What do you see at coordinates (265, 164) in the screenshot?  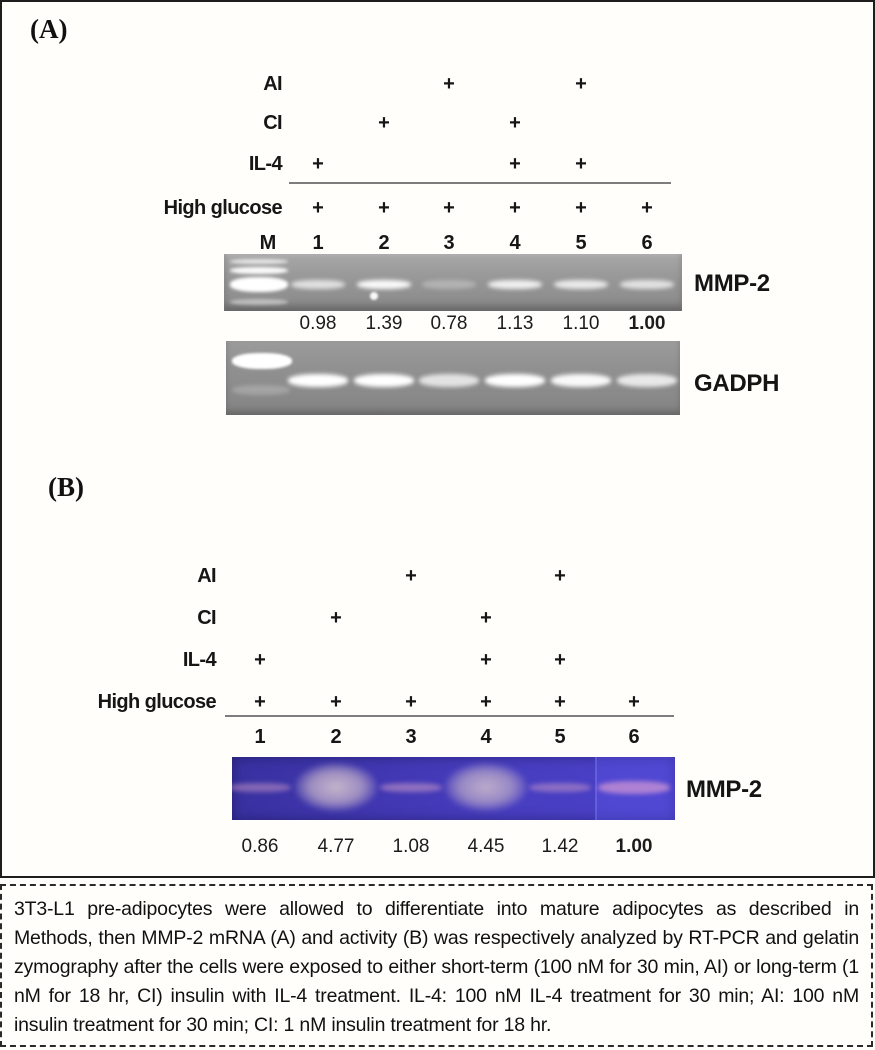 I see `panel-a-row-label-il-4: IL-4` at bounding box center [265, 164].